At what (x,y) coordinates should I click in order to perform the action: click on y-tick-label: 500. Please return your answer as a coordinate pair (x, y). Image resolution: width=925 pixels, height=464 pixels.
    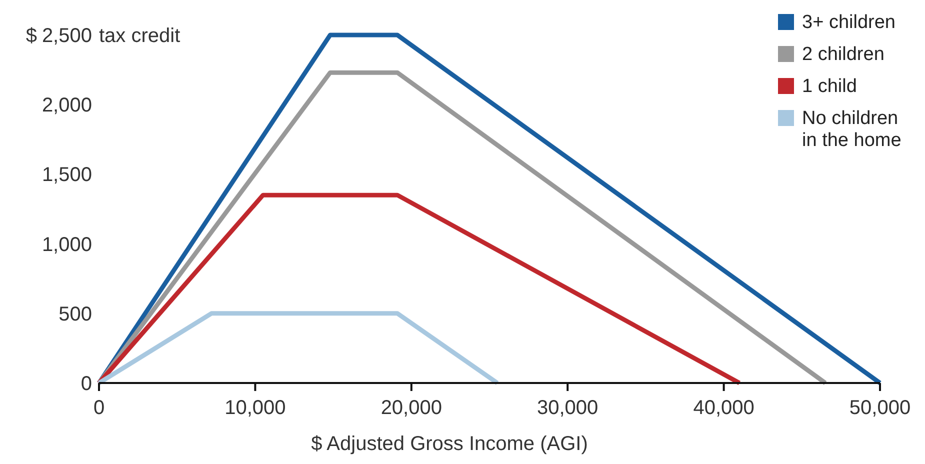
    Looking at the image, I should click on (75, 314).